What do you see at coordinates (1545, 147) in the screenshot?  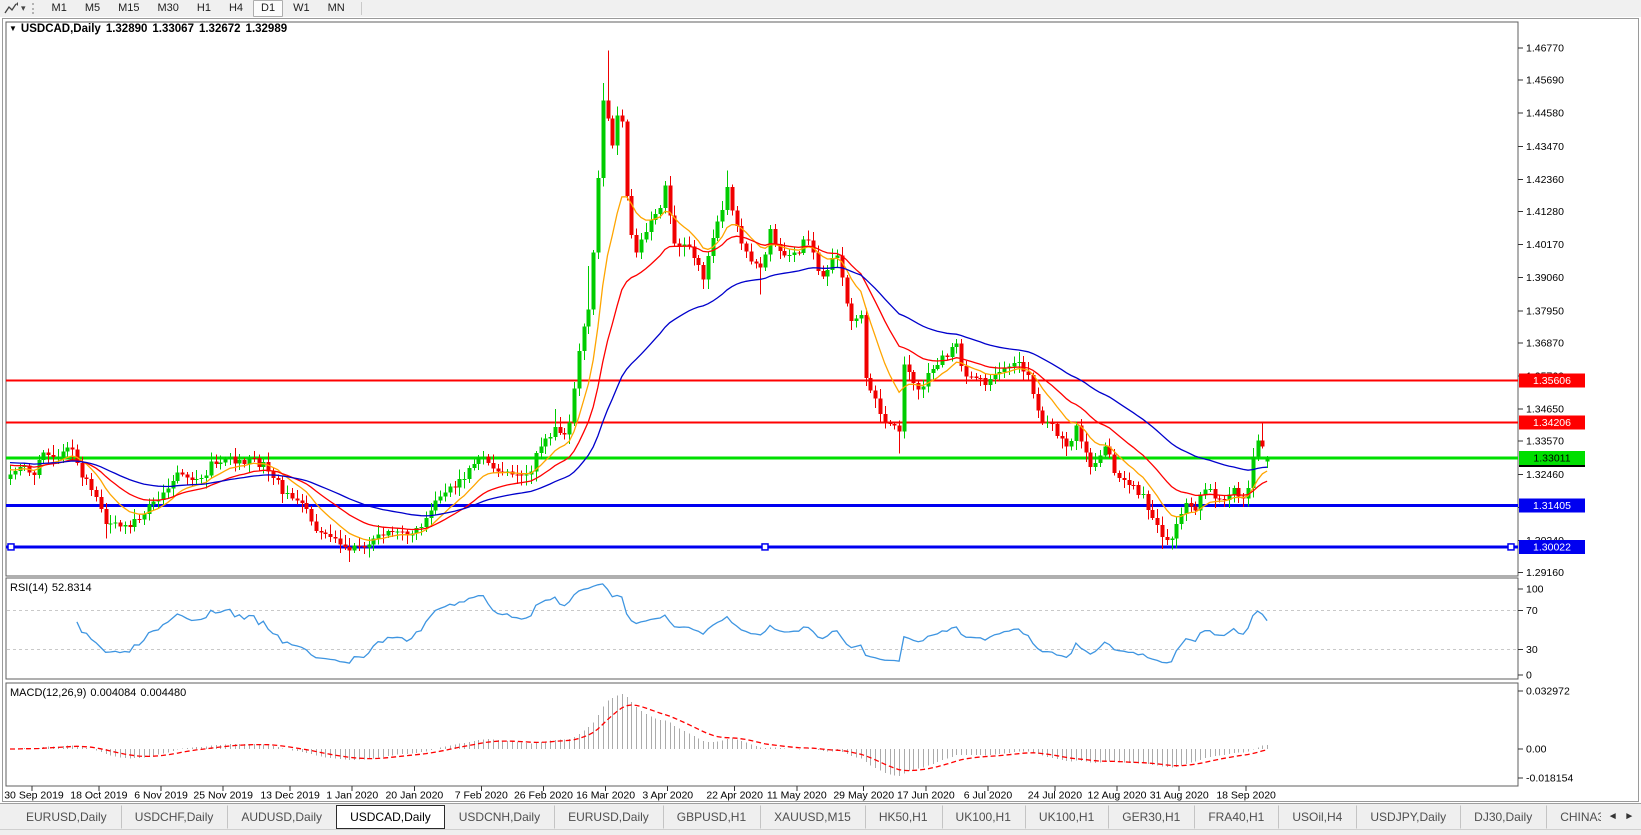 I see `svg-text: 1.43470` at bounding box center [1545, 147].